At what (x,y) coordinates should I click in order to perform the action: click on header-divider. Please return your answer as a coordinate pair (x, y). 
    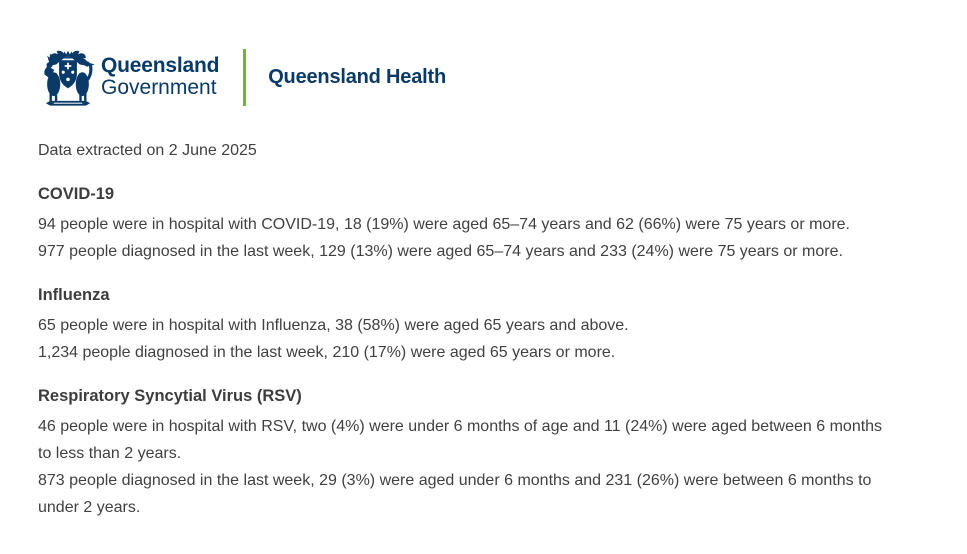
    Looking at the image, I should click on (245, 77).